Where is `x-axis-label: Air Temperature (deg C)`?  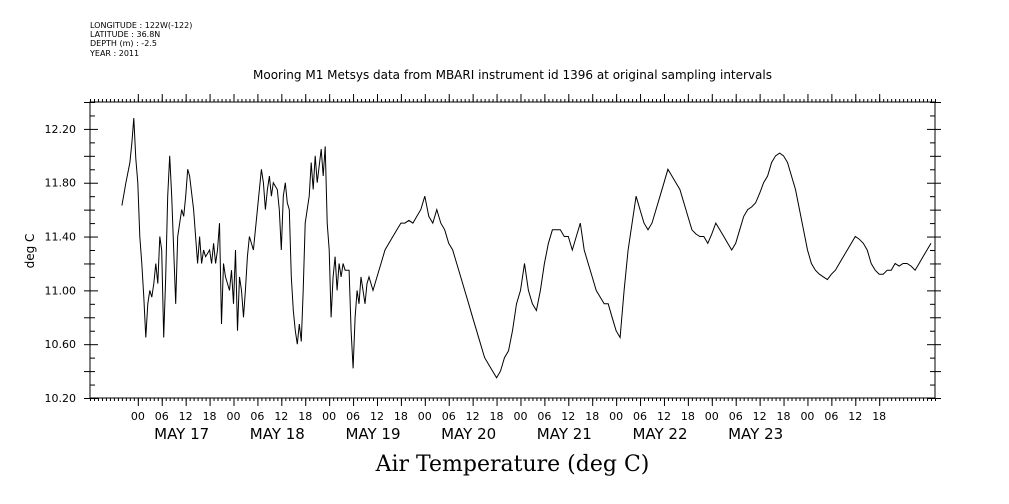 x-axis-label: Air Temperature (deg C) is located at coordinates (512, 464).